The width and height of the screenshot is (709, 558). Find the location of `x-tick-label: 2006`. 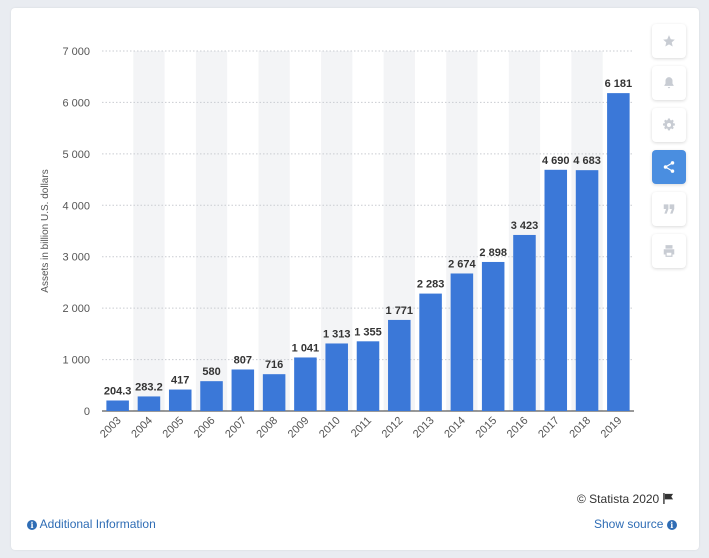

x-tick-label: 2006 is located at coordinates (205, 428).